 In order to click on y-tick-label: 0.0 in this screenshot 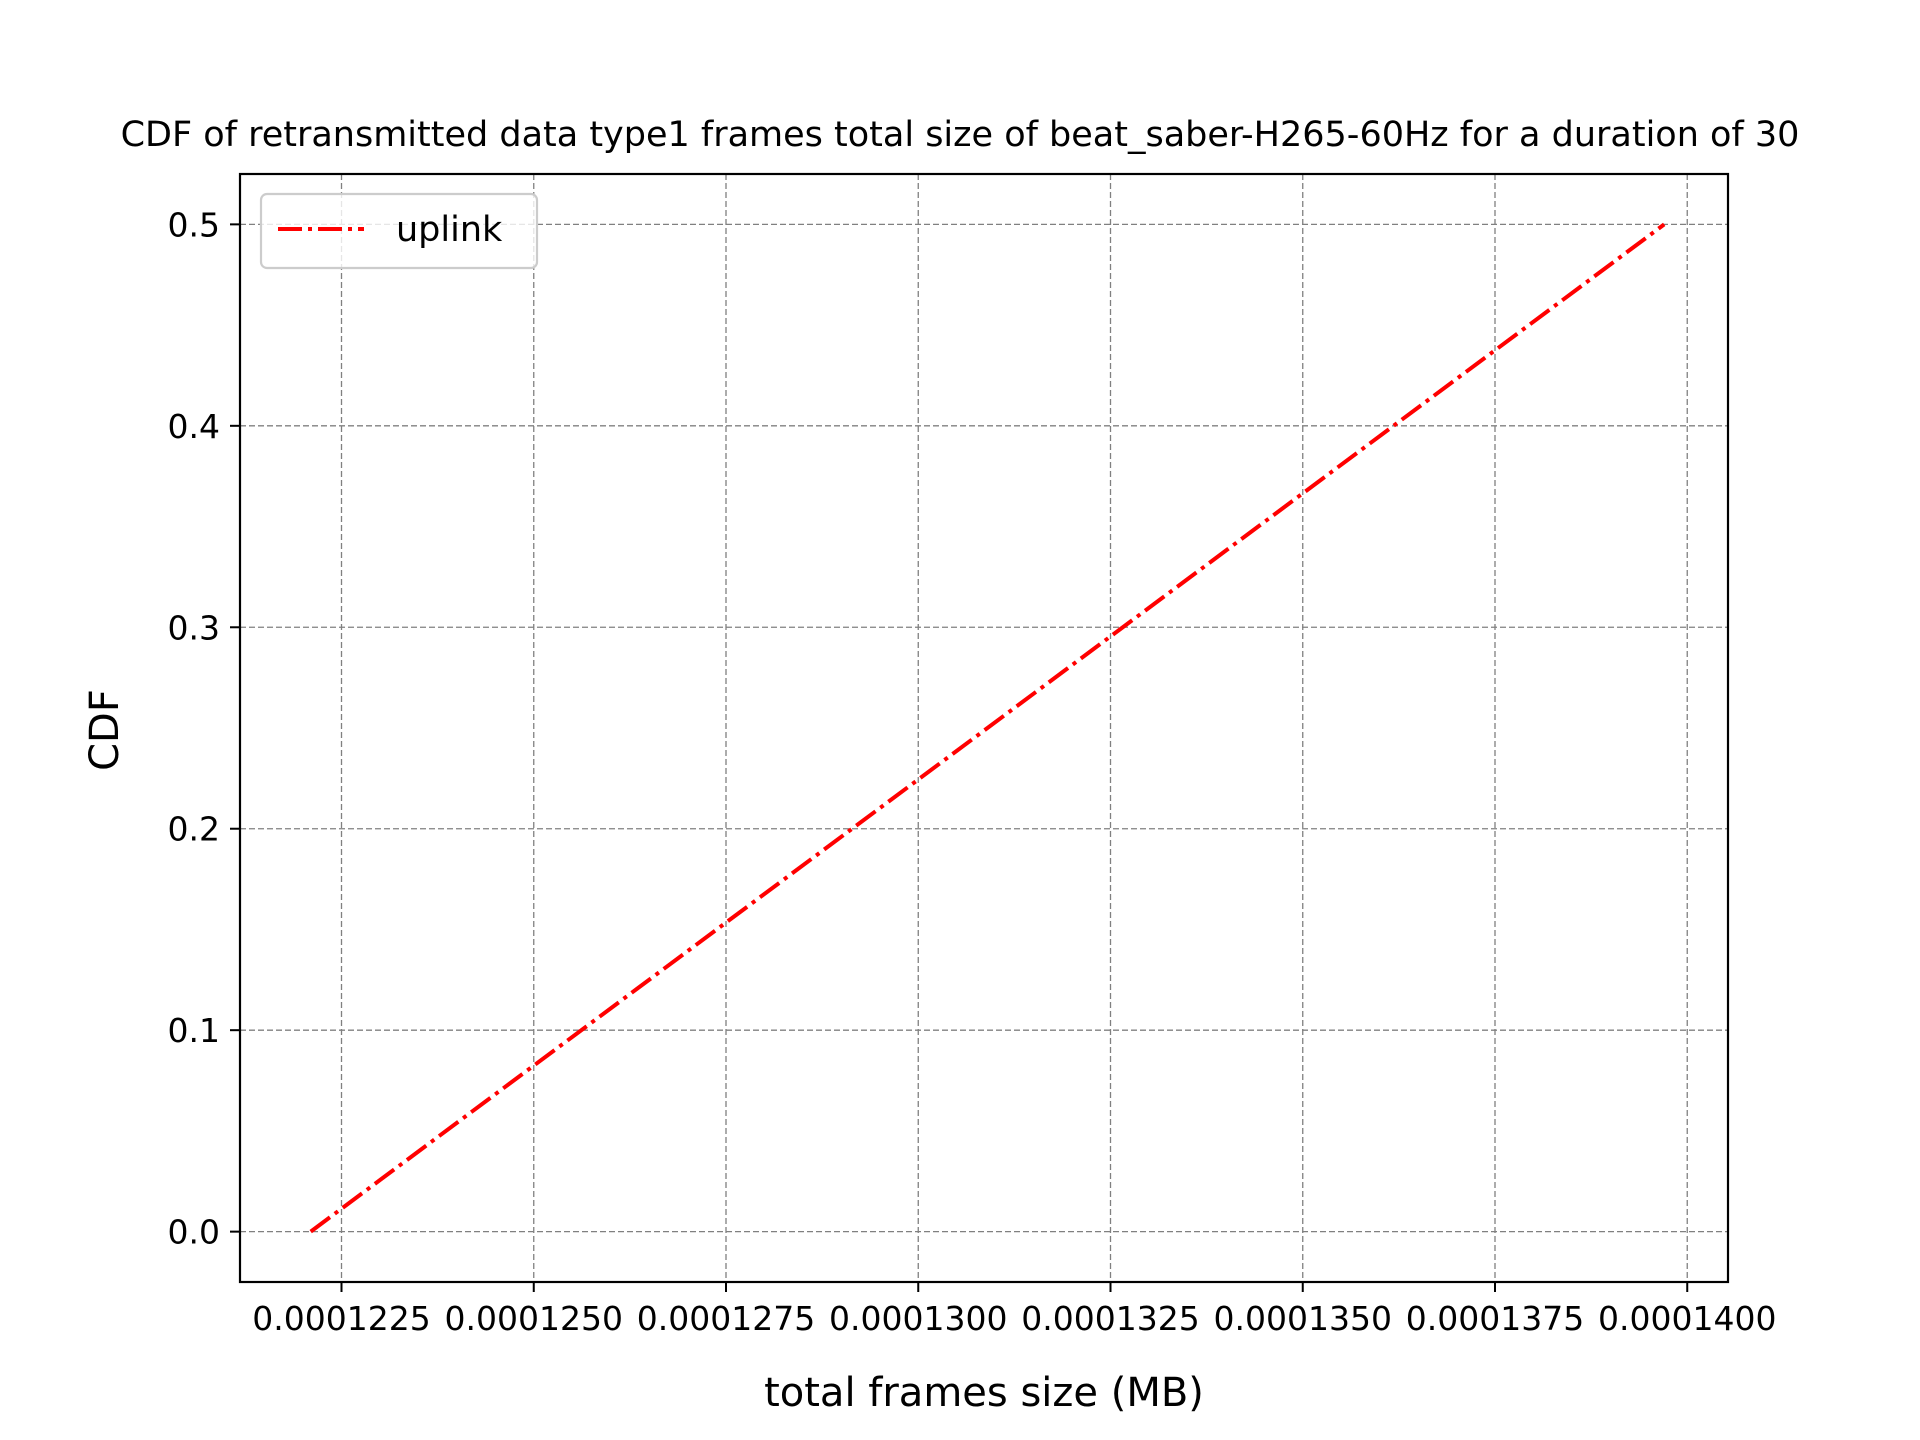, I will do `click(194, 1232)`.